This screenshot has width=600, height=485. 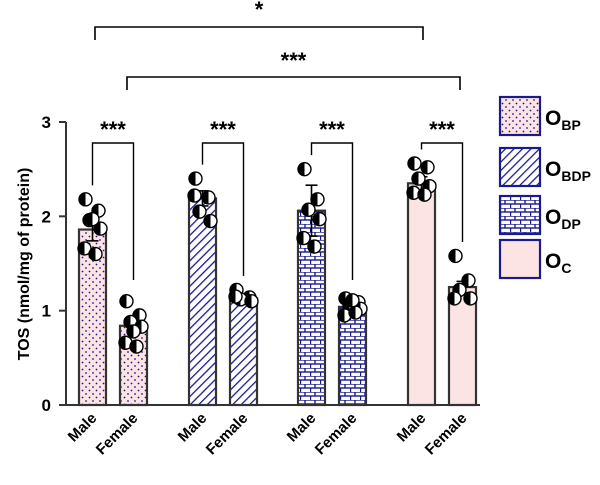 I want to click on legend-item-c: OC, so click(x=534, y=259).